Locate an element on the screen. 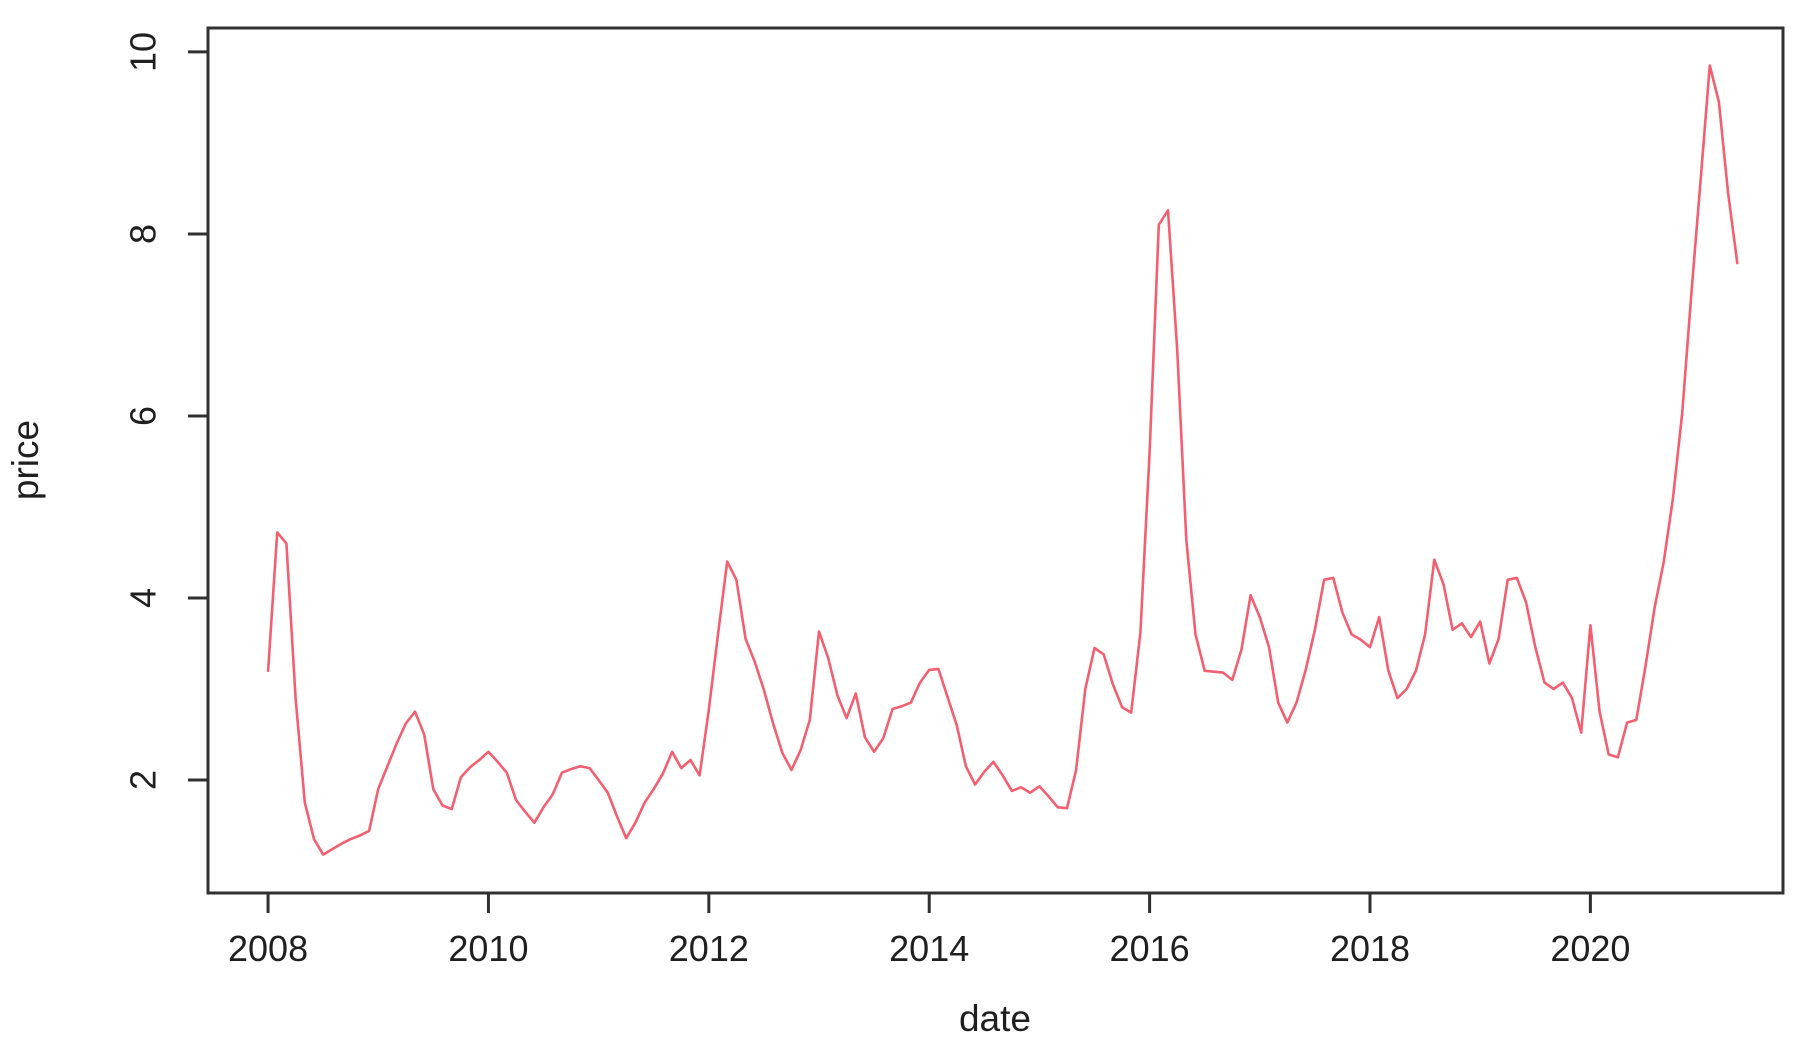 The width and height of the screenshot is (1811, 1057). x-tick-label: 2016 is located at coordinates (1150, 948).